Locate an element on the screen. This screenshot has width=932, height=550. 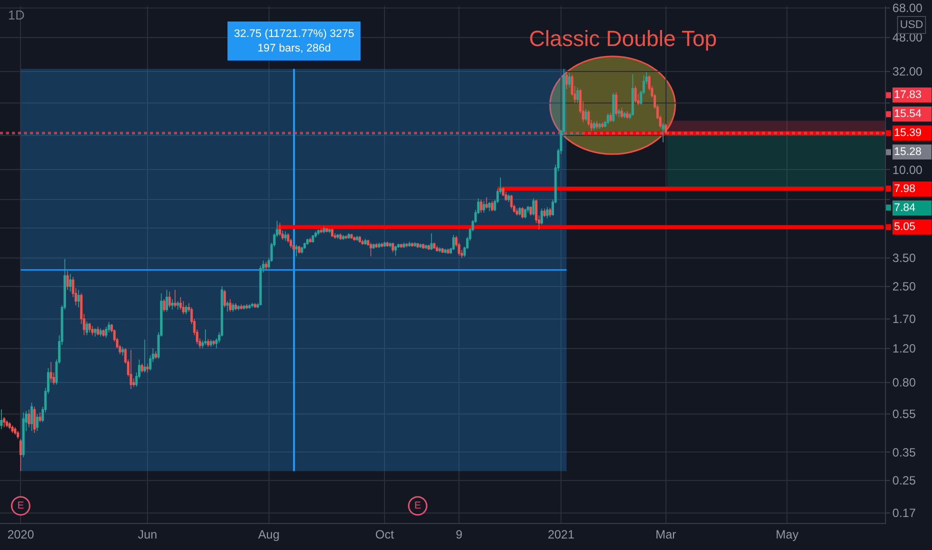
chart-title: 1D is located at coordinates (16, 15).